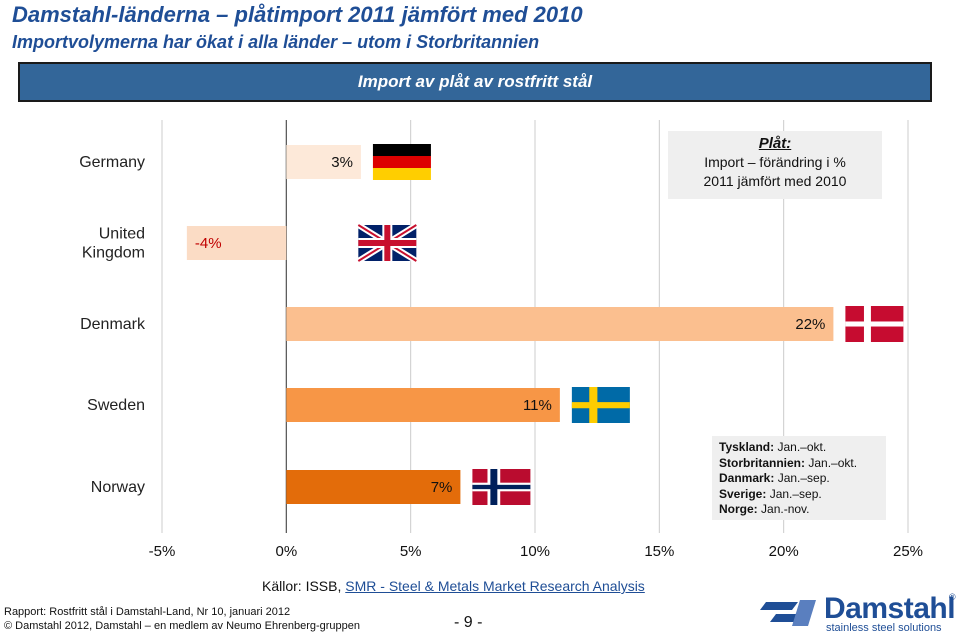 This screenshot has height=636, width=960. What do you see at coordinates (113, 244) in the screenshot?
I see `category-label: United Kingdom` at bounding box center [113, 244].